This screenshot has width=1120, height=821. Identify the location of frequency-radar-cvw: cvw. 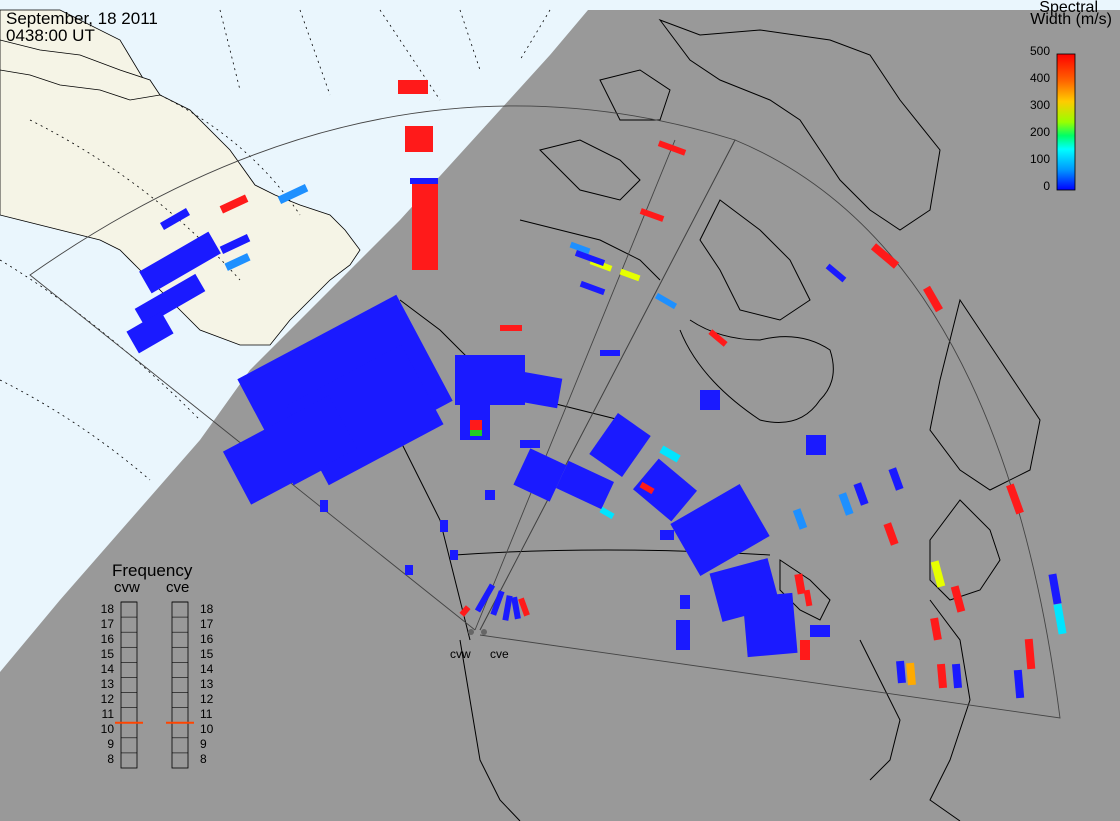
(127, 587).